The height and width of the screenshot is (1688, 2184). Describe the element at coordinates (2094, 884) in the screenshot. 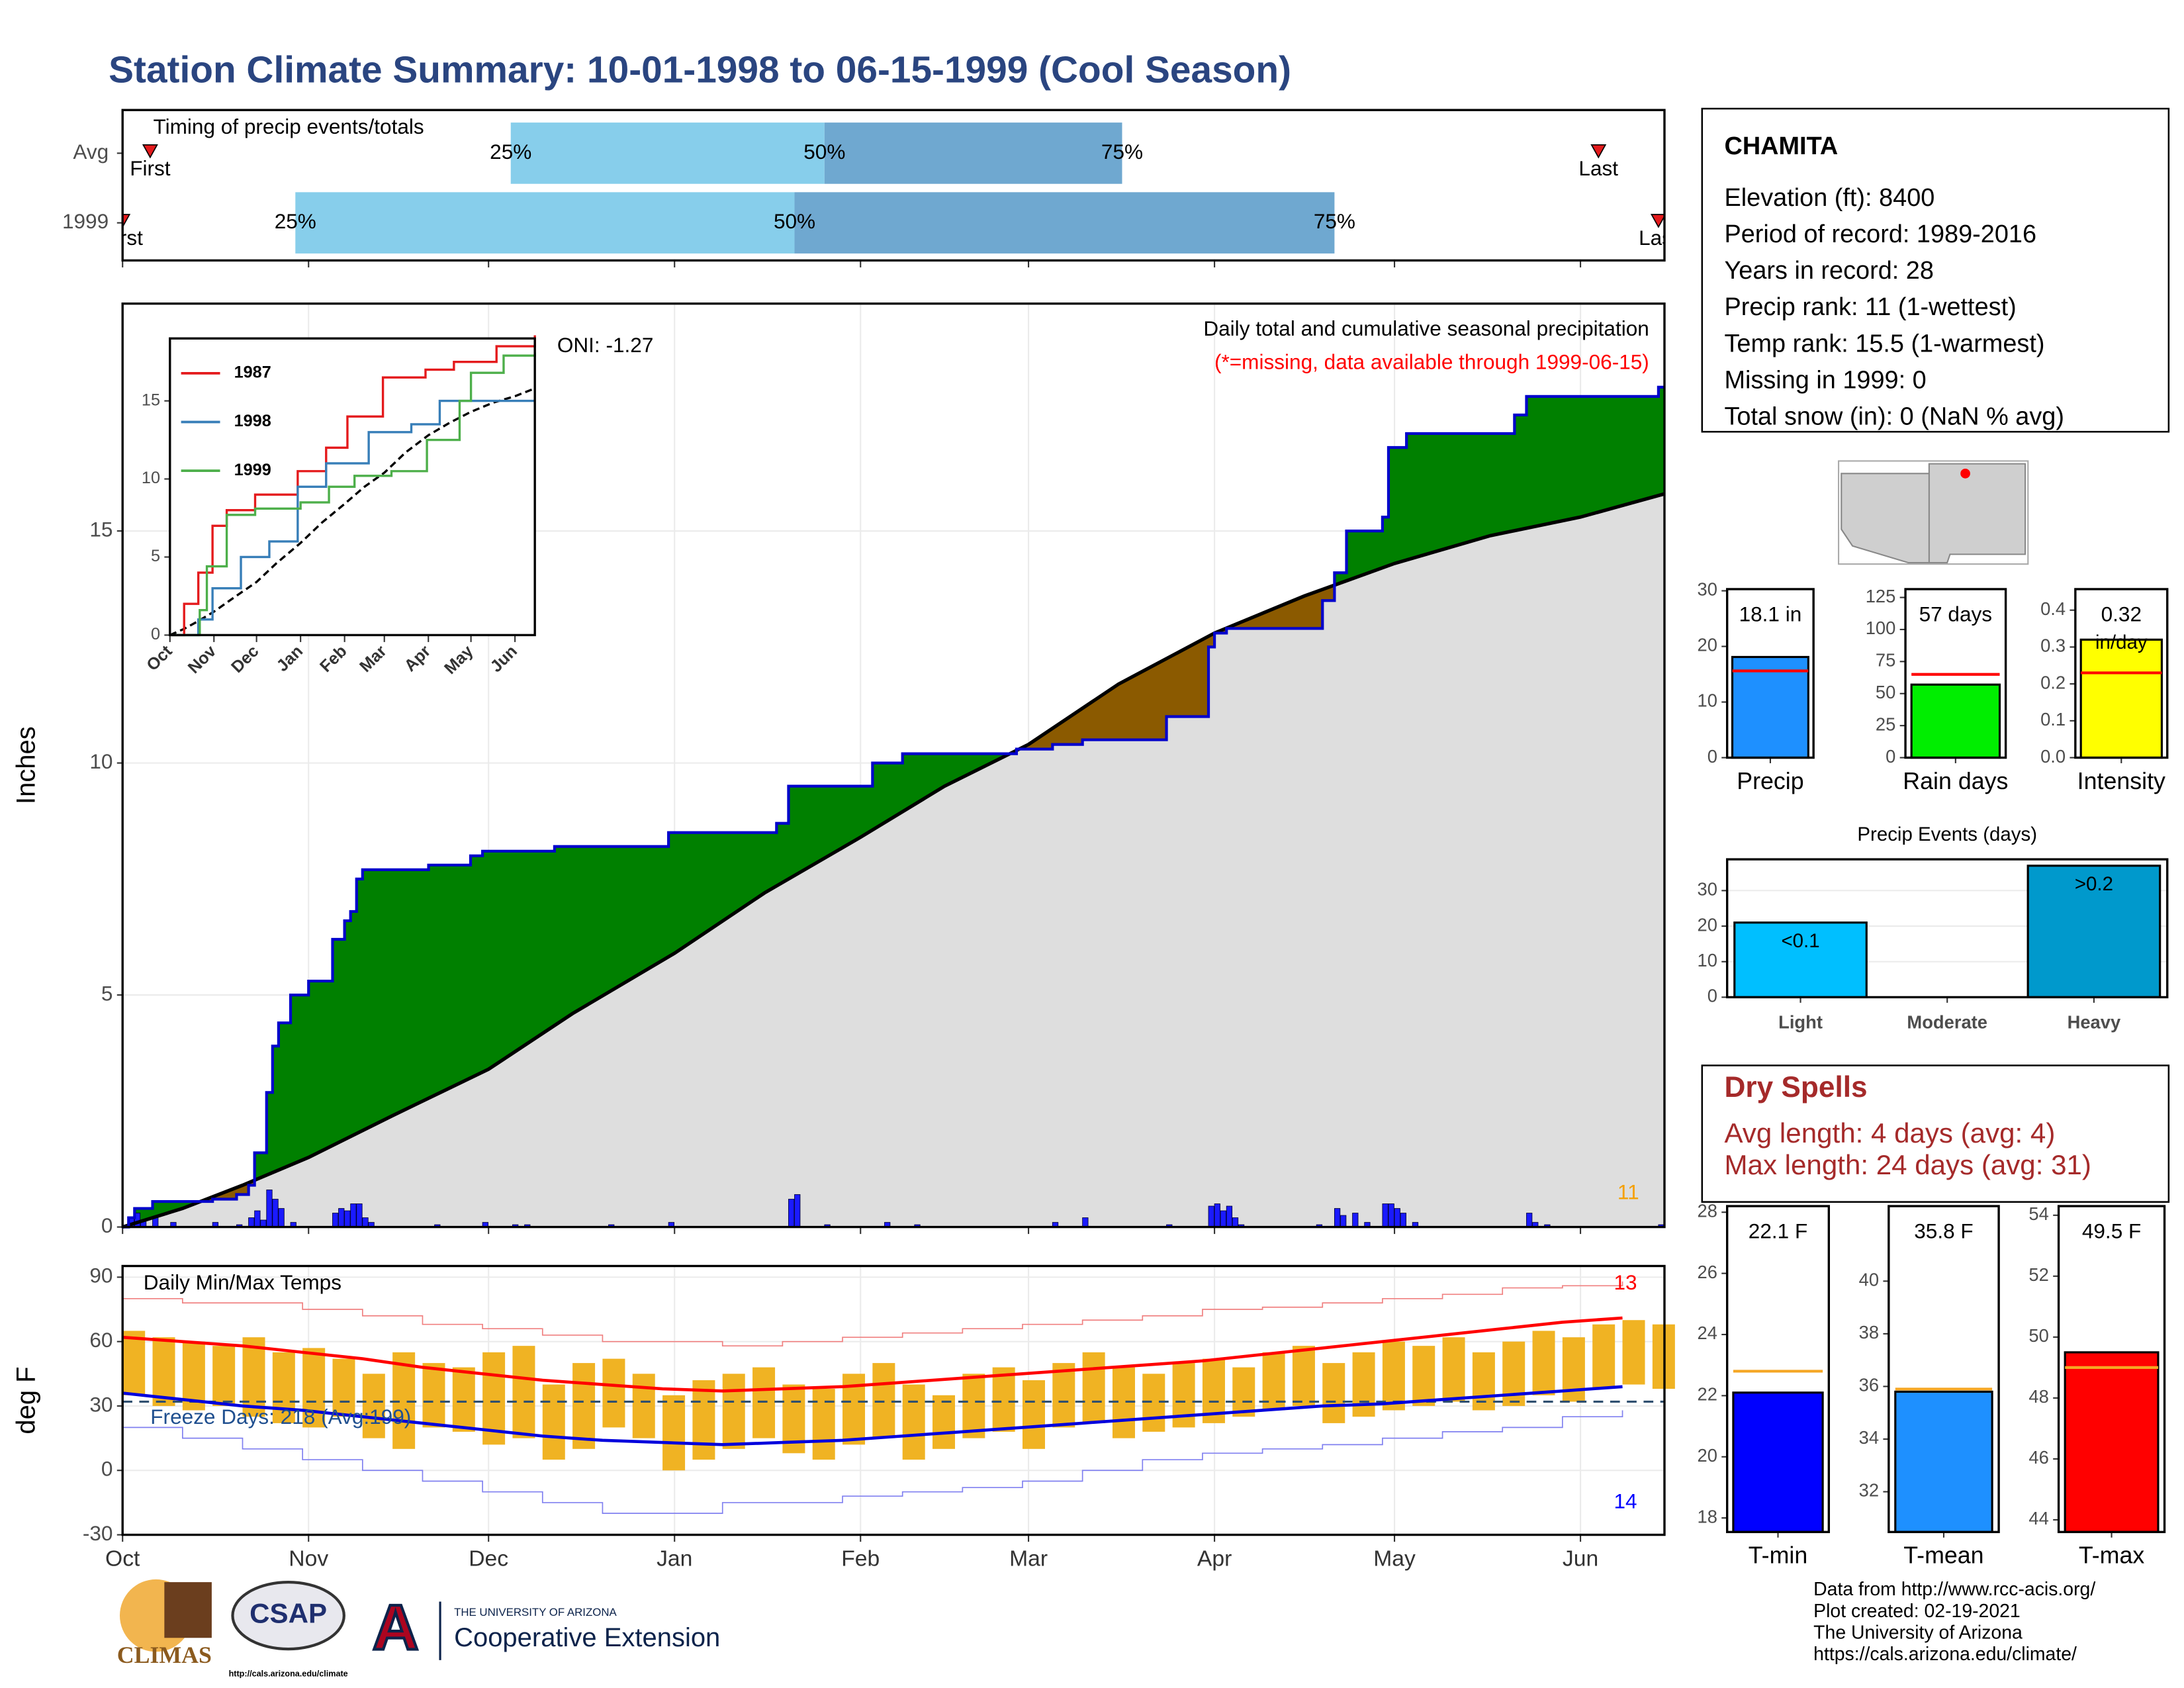

I see `value-label: >0.2` at that location.